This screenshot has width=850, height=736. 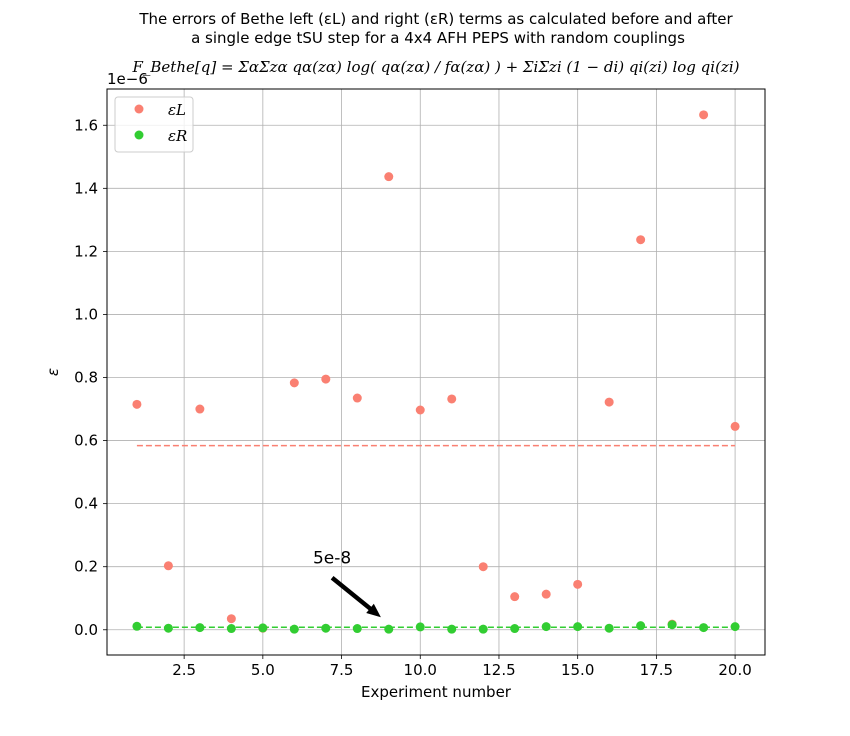 What do you see at coordinates (86, 567) in the screenshot?
I see `y-tick-label: 0.2` at bounding box center [86, 567].